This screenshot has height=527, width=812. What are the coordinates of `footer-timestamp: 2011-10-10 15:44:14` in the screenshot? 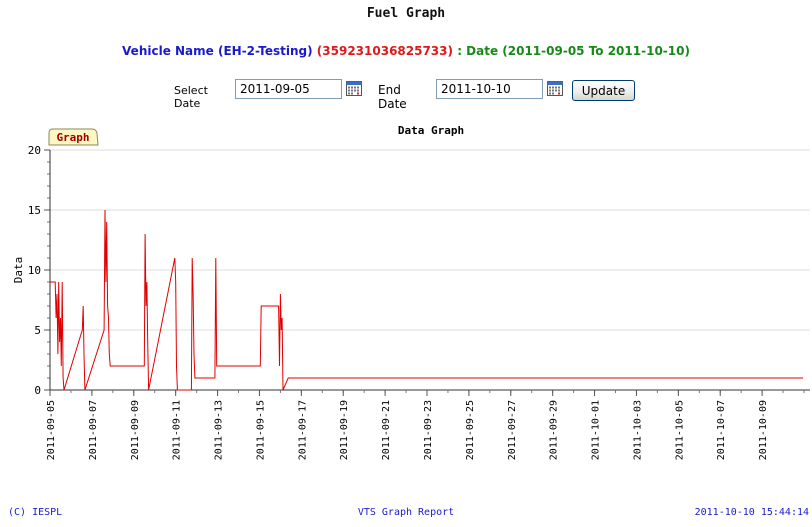 It's located at (751, 512).